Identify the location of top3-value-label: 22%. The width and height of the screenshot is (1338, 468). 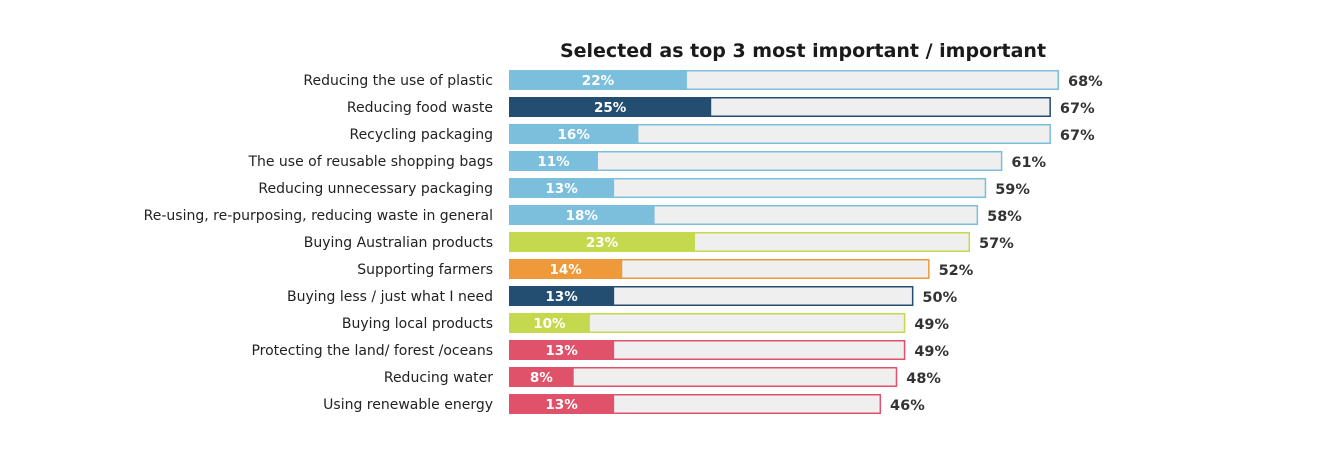
(598, 81).